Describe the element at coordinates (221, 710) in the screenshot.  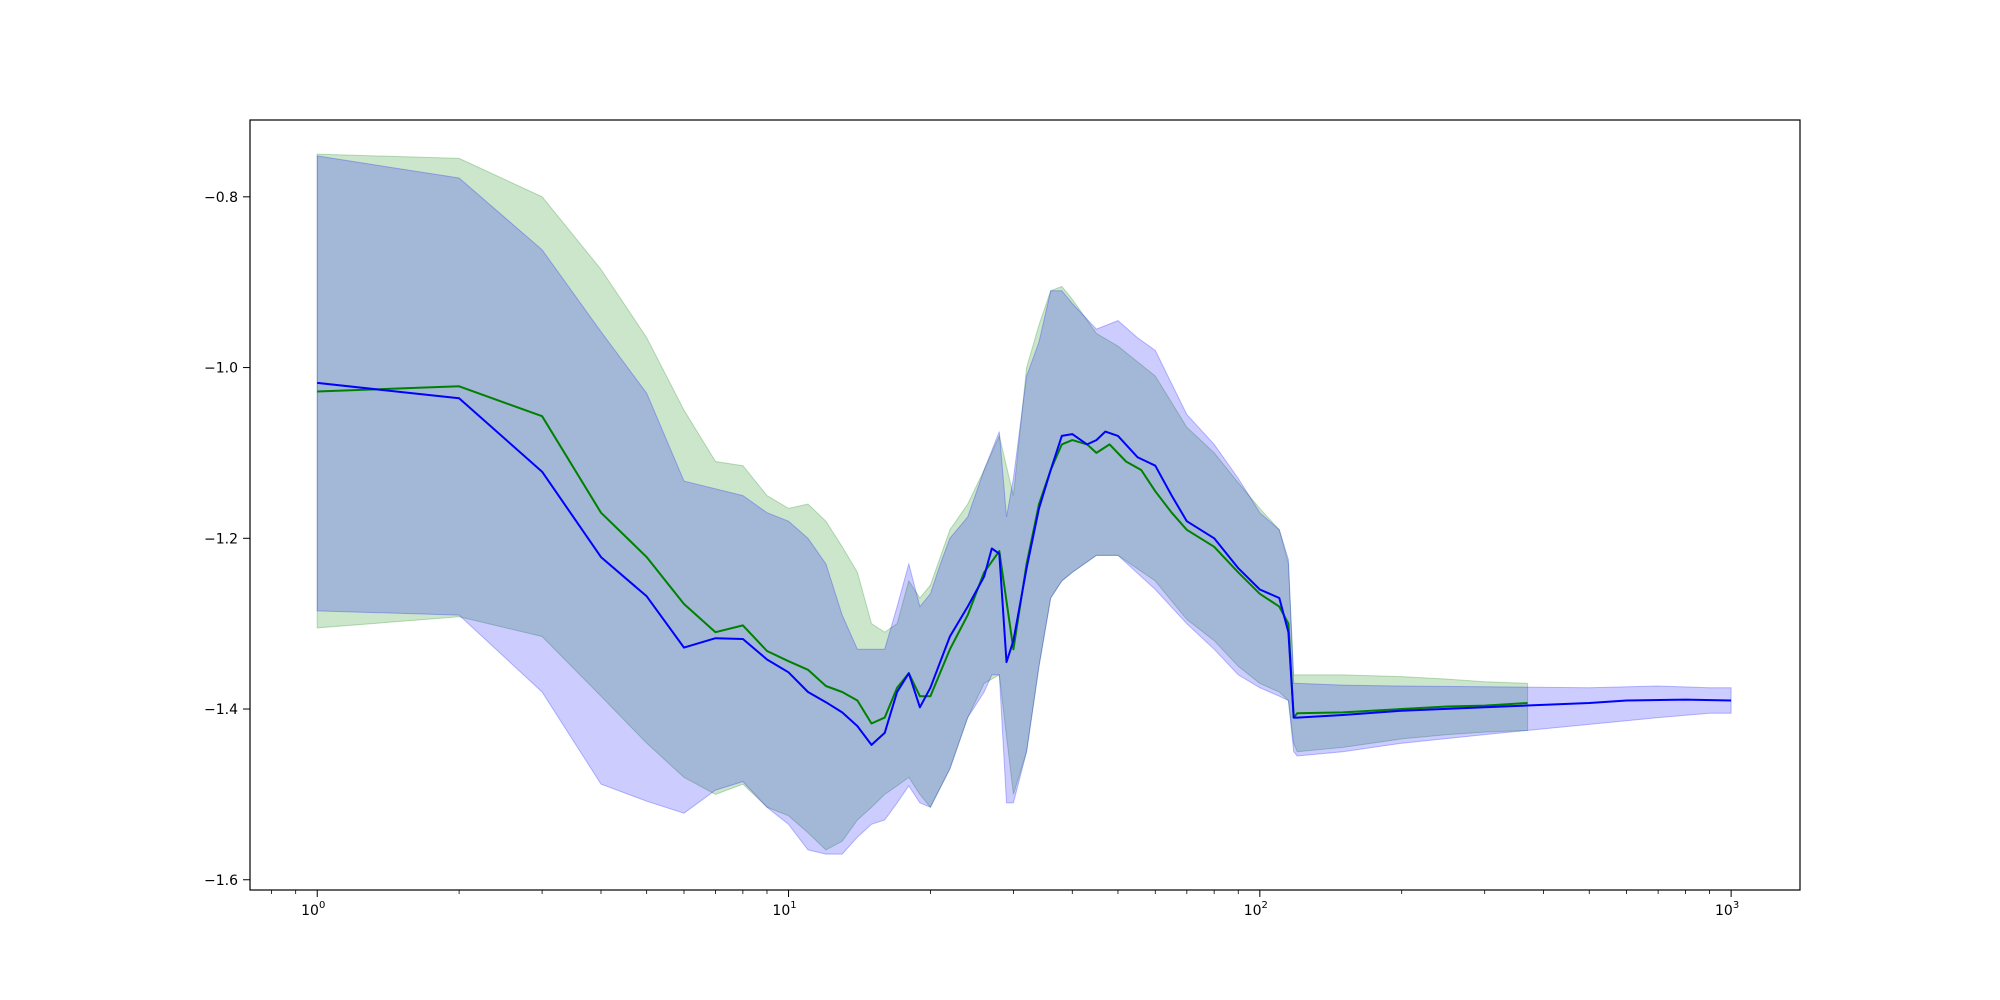
I see `y-tick-label: −1.4` at that location.